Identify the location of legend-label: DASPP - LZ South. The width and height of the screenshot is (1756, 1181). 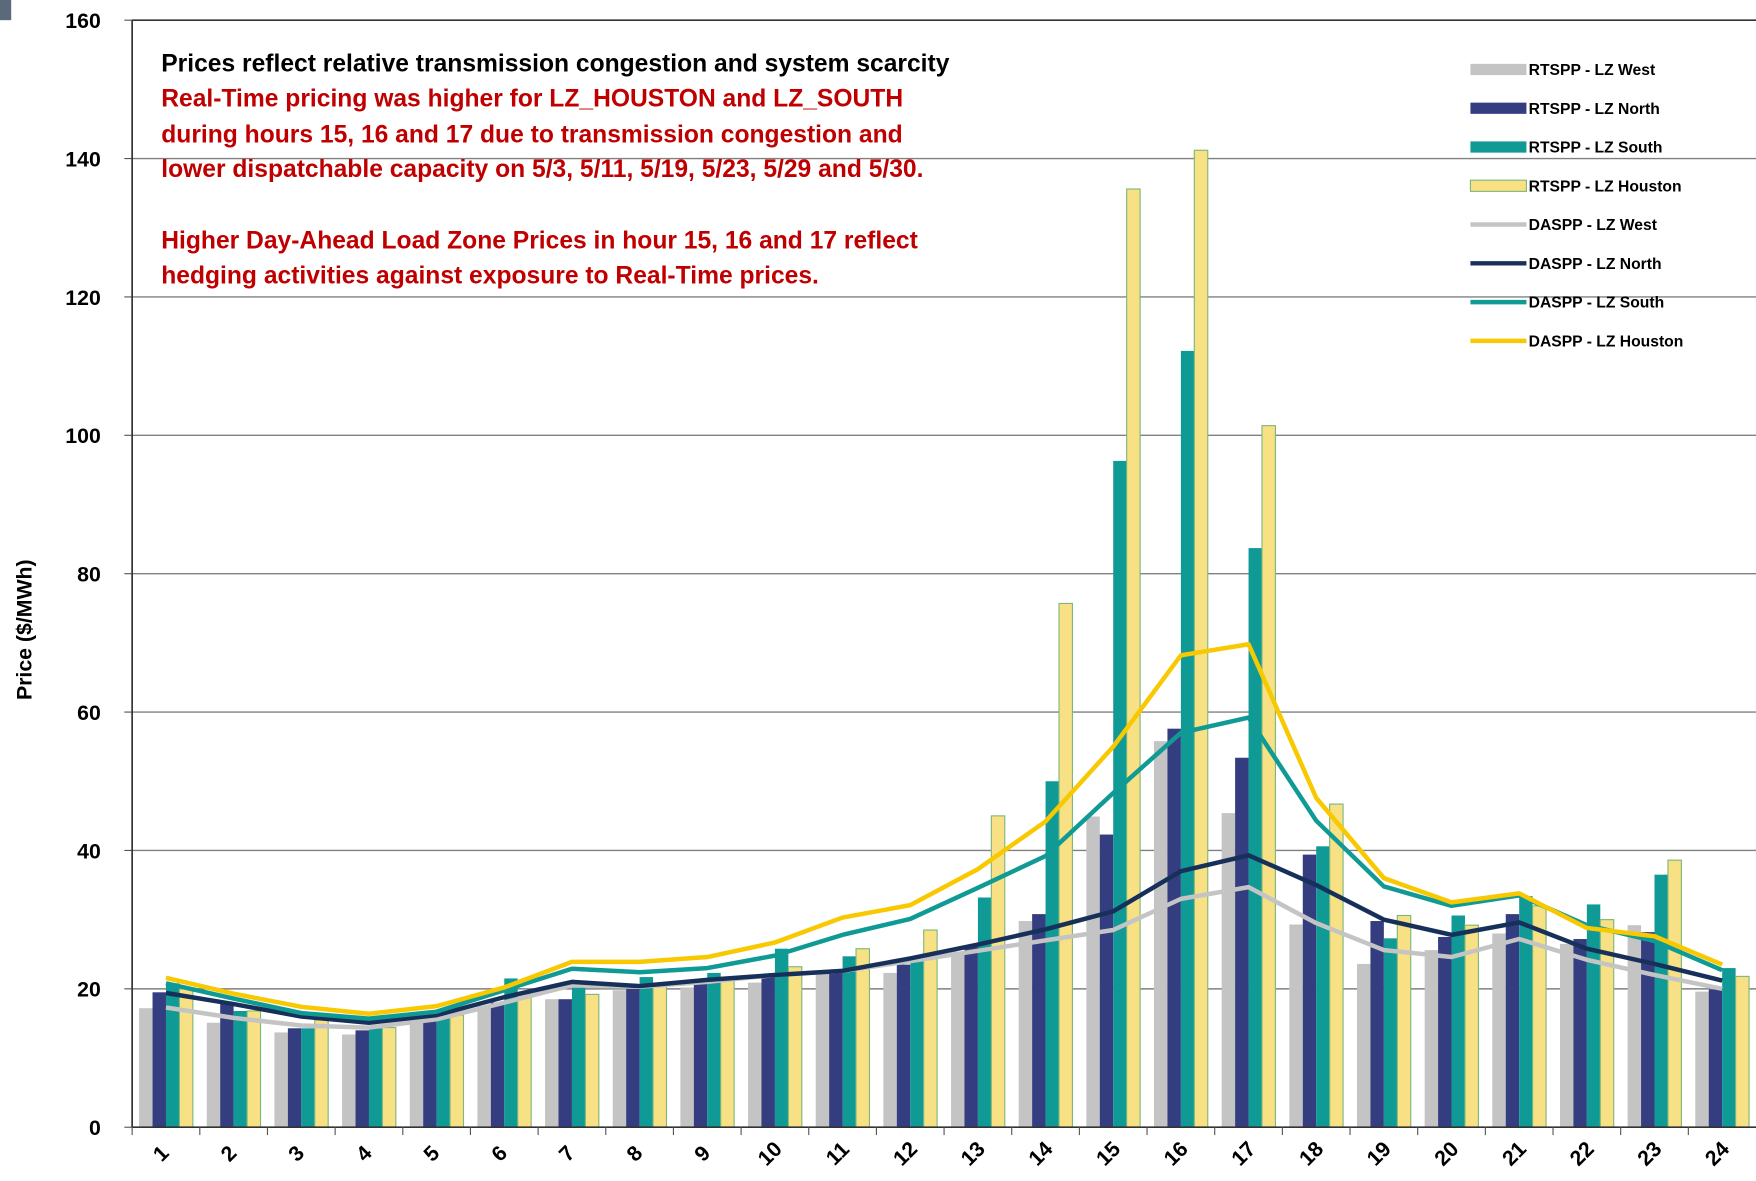
(1596, 303).